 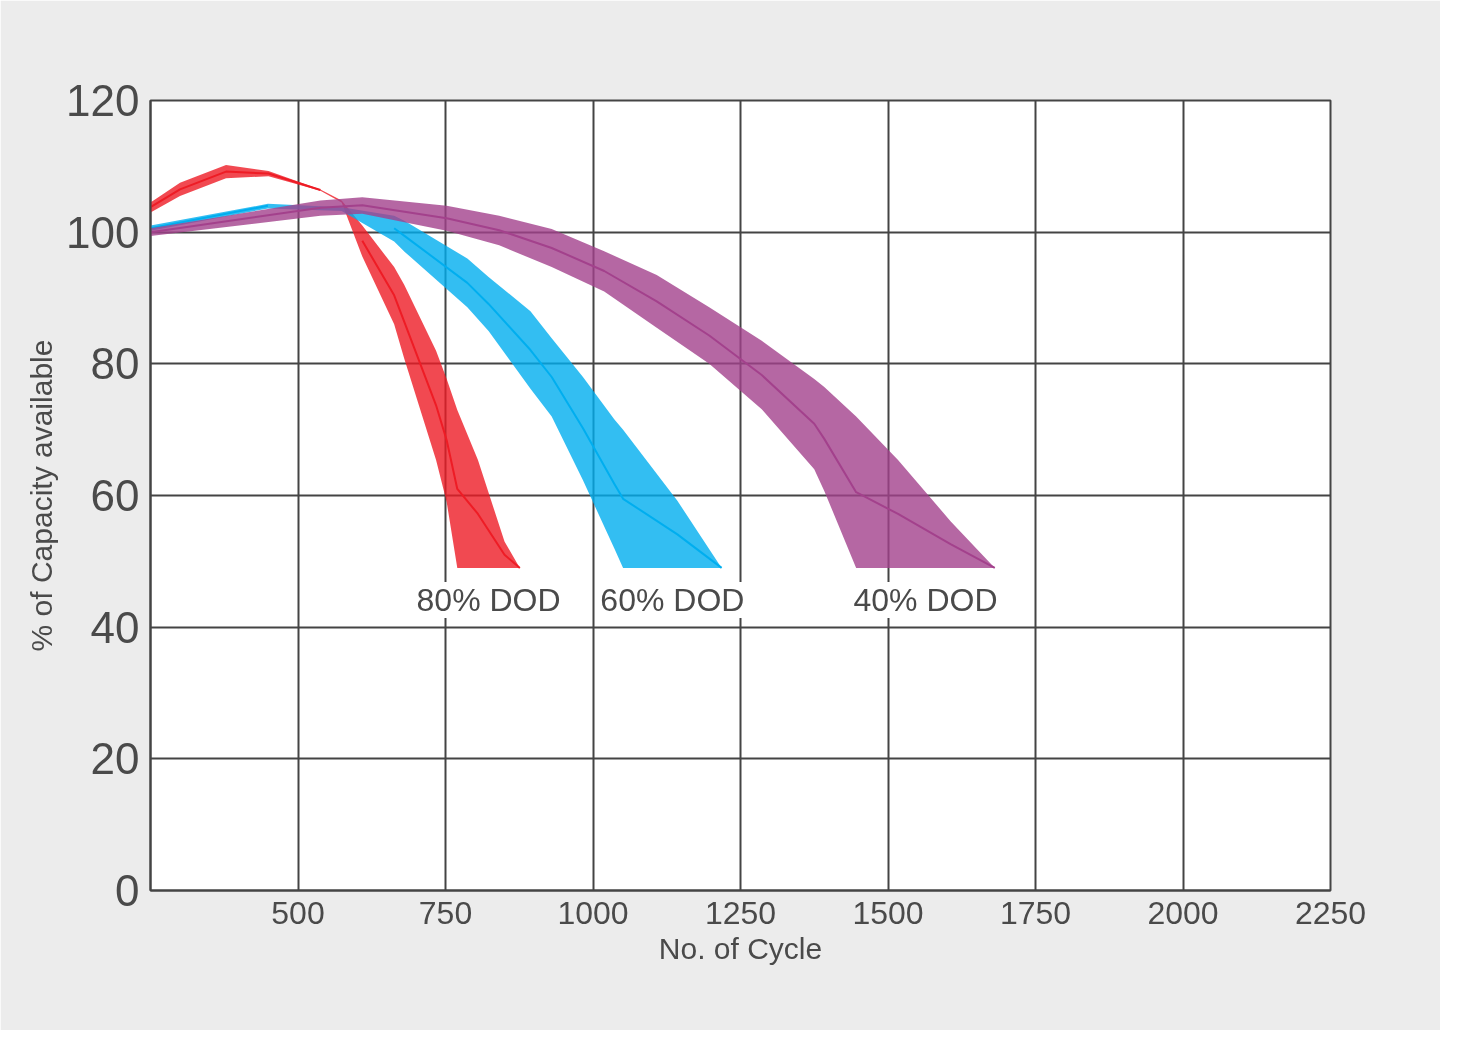 I want to click on x-tick-label: 2000, so click(x=1183, y=912).